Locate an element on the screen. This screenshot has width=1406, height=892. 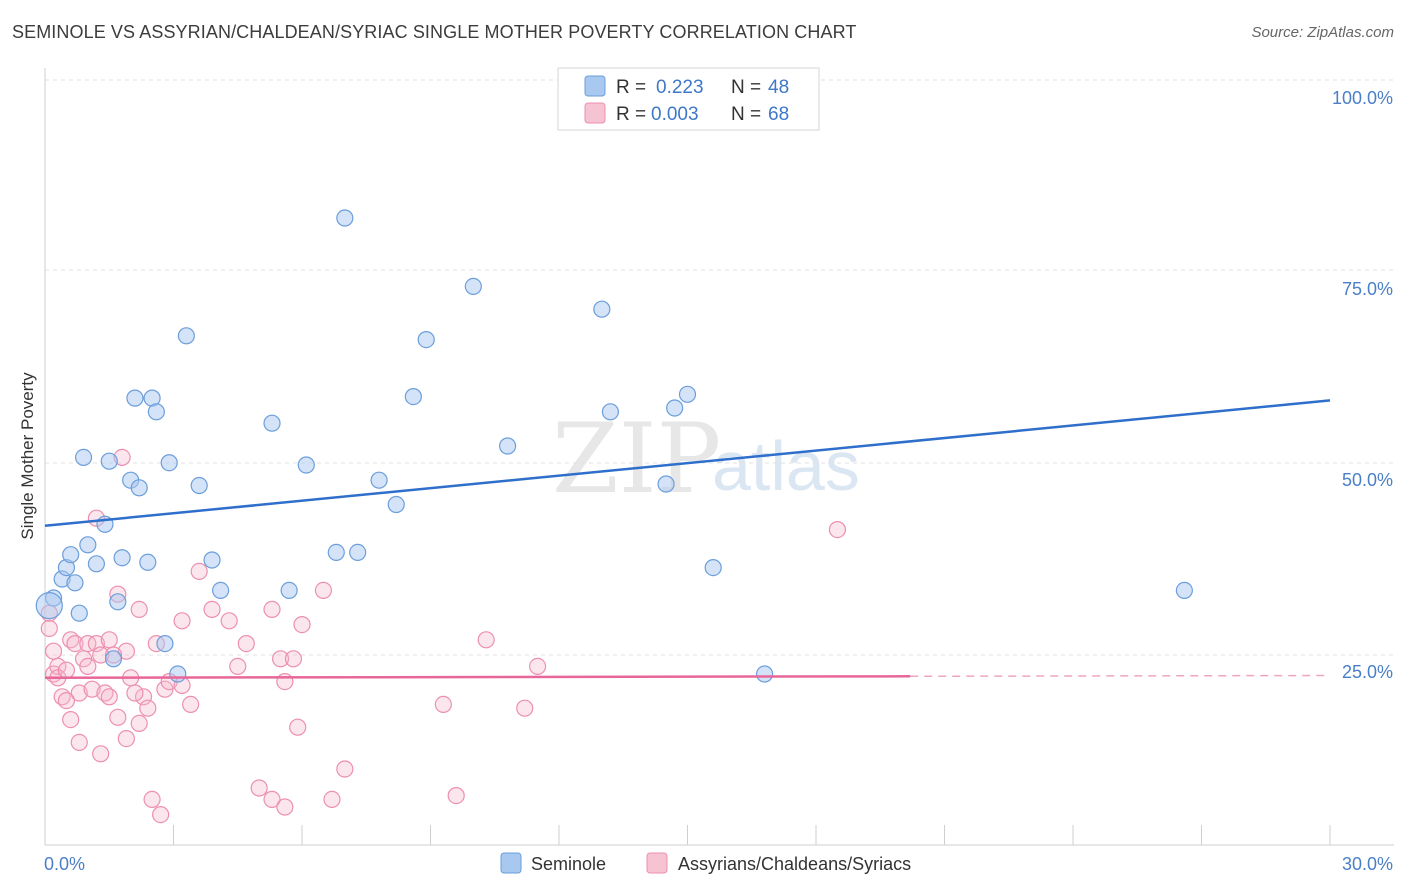
legend-r-label-seminole: R = is located at coordinates (631, 87).